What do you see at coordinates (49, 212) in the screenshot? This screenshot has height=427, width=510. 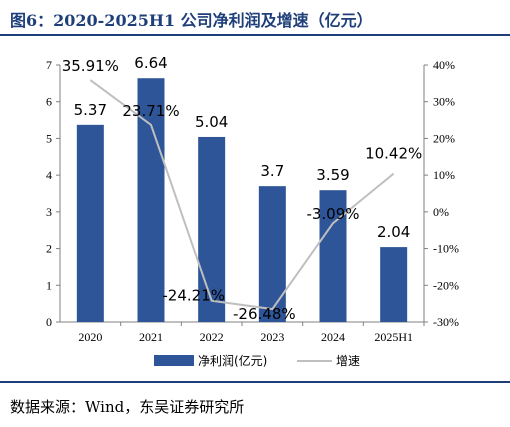 I see `y-left-tick-label: 3` at bounding box center [49, 212].